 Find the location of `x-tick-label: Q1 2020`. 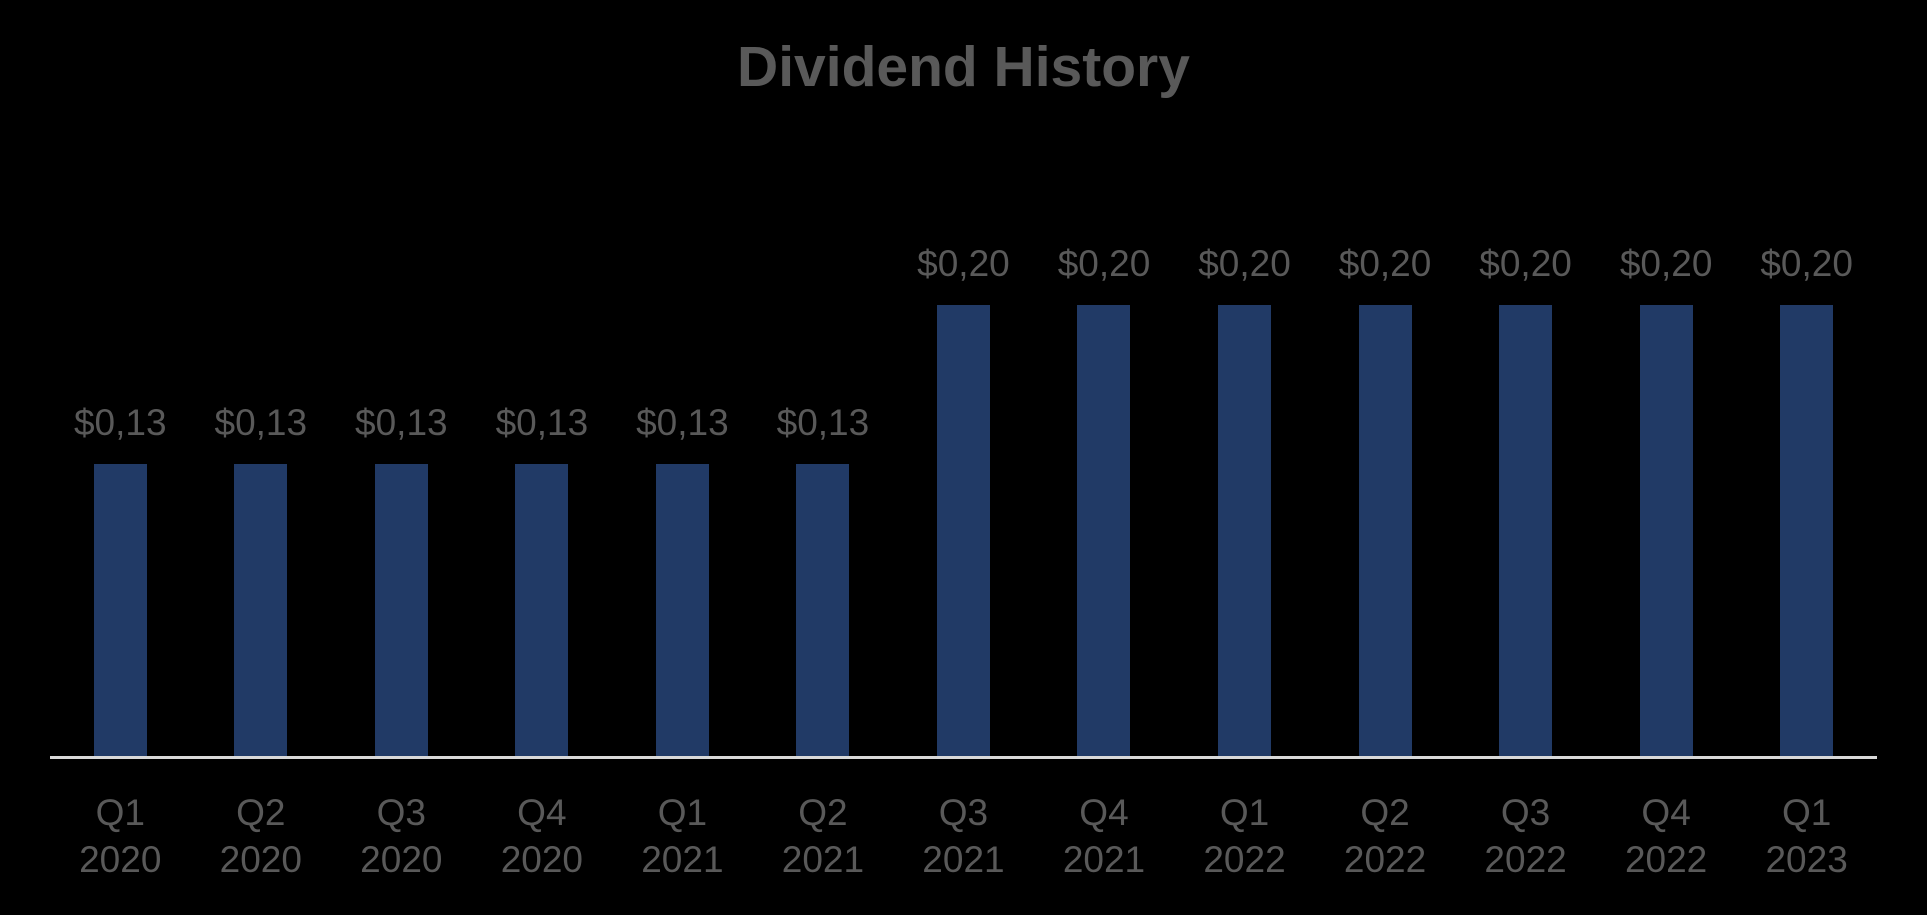

x-tick-label: Q1 2020 is located at coordinates (120, 836).